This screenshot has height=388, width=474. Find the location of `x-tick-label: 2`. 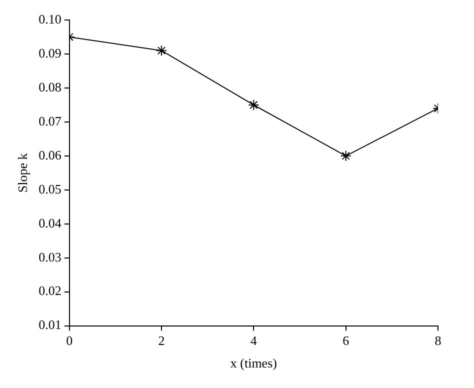

x-tick-label: 2 is located at coordinates (161, 340).